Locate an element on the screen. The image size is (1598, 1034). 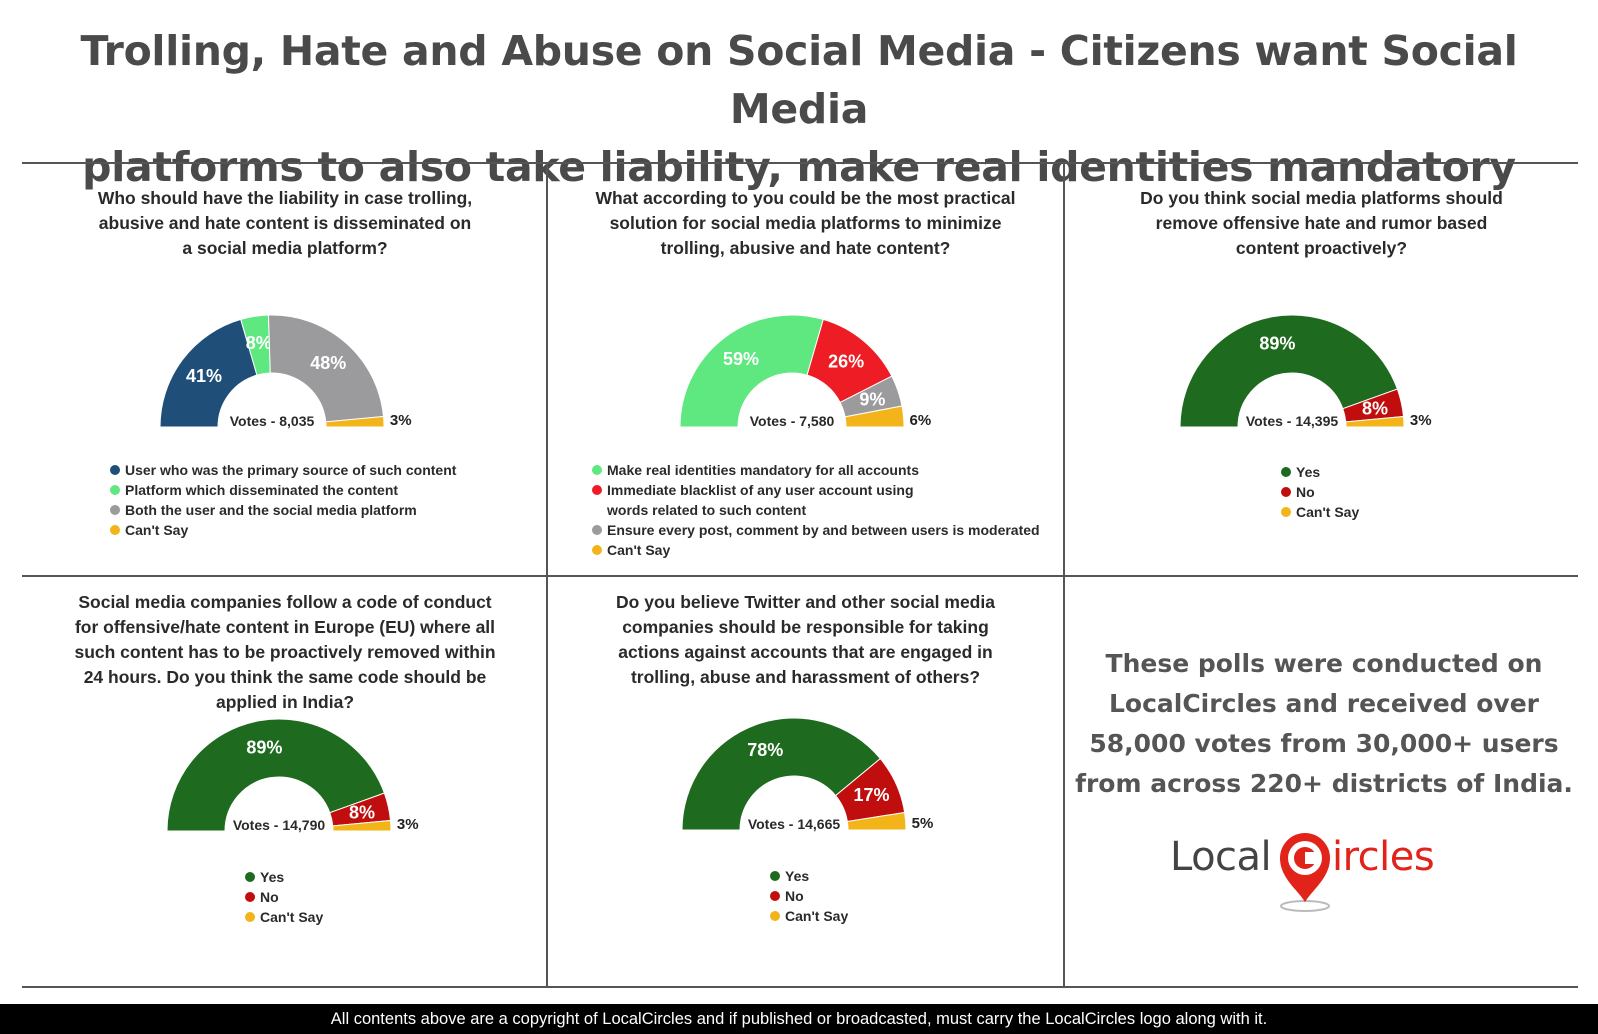
poll-question-line: remove offensive hate and rumor based is located at coordinates (1321, 223).